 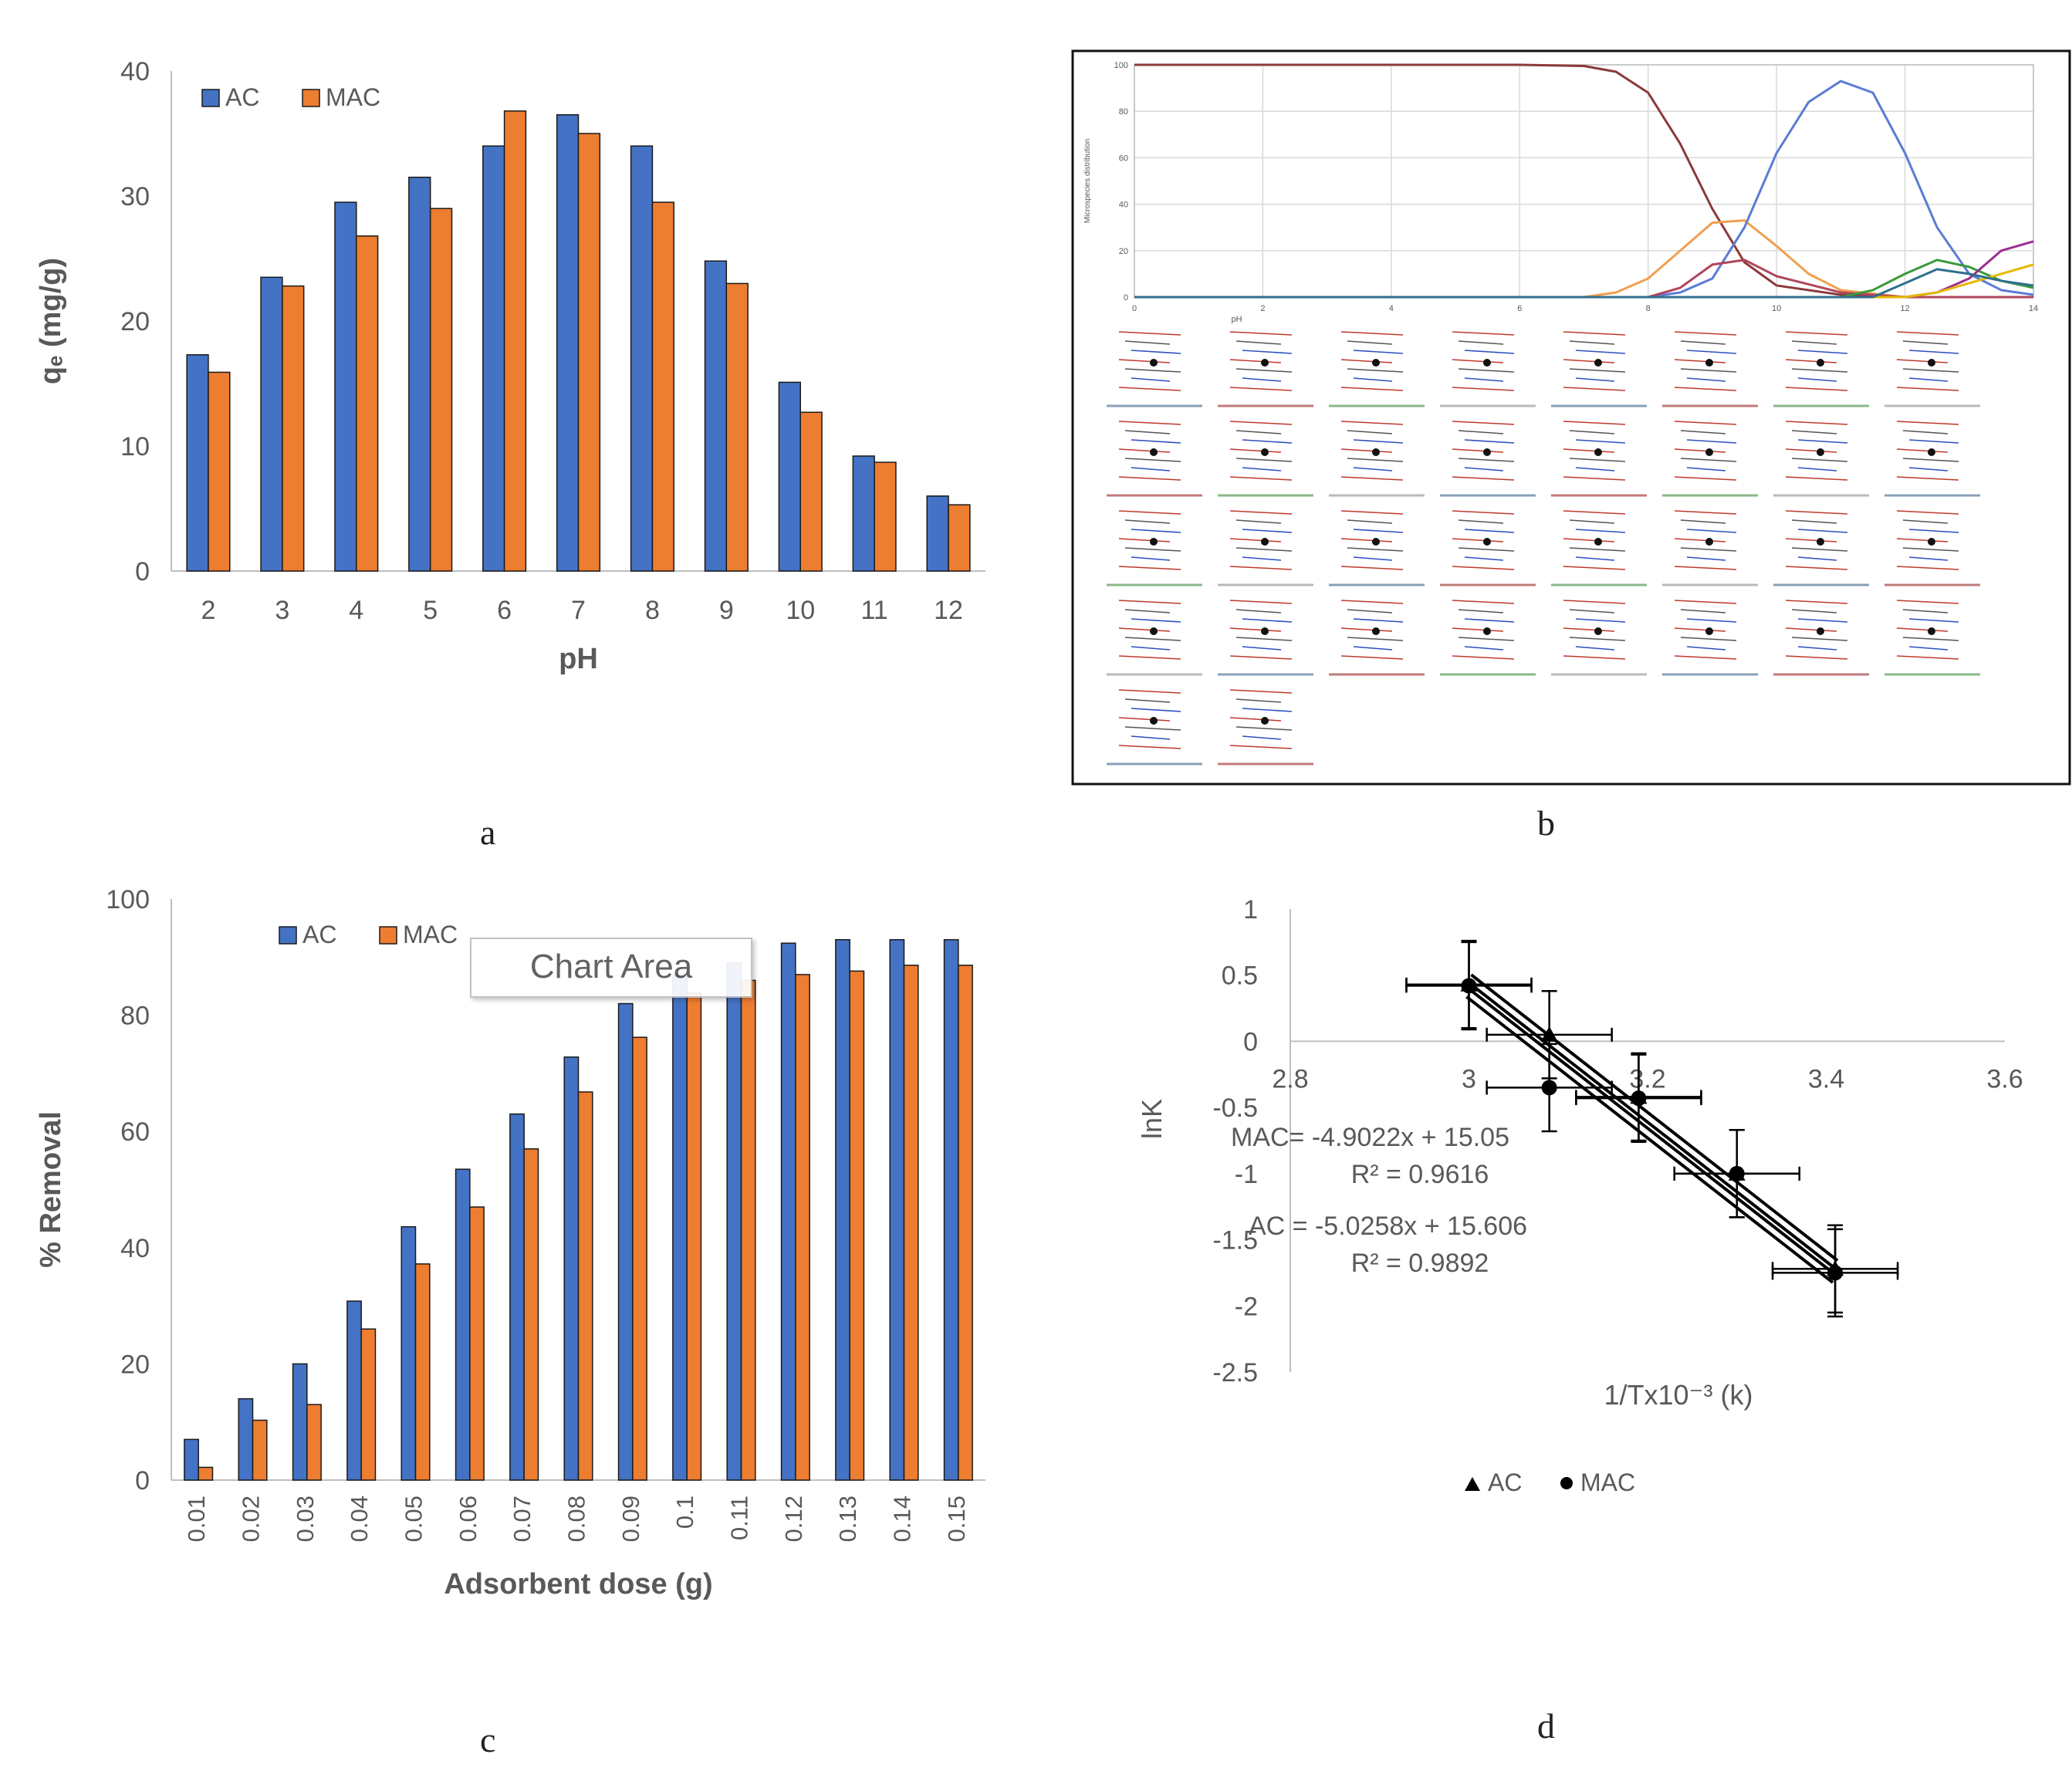 What do you see at coordinates (135, 1016) in the screenshot?
I see `y-tick-label: 80` at bounding box center [135, 1016].